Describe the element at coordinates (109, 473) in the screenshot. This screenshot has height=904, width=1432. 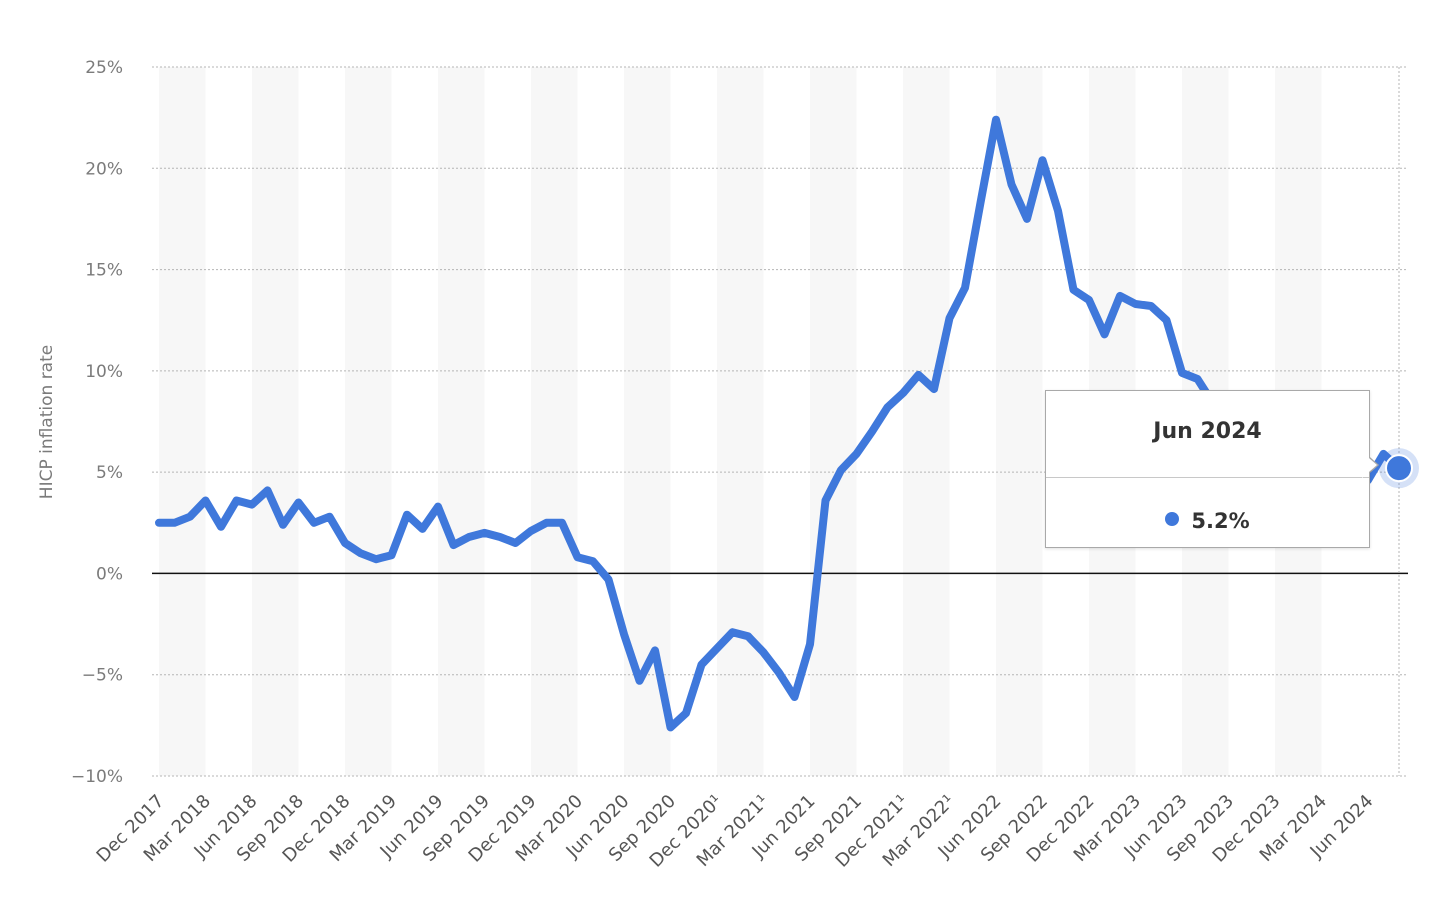
I see `y-tick-label: 5%` at that location.